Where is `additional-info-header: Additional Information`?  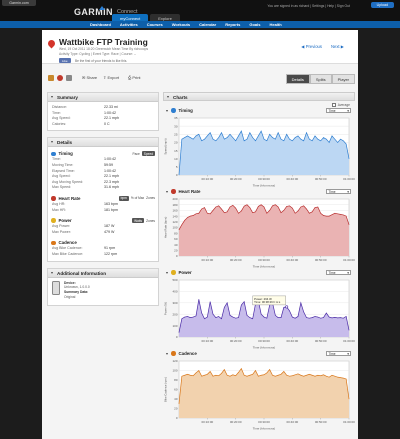
additional-info-header: Additional Information is located at coordinates (103, 273).